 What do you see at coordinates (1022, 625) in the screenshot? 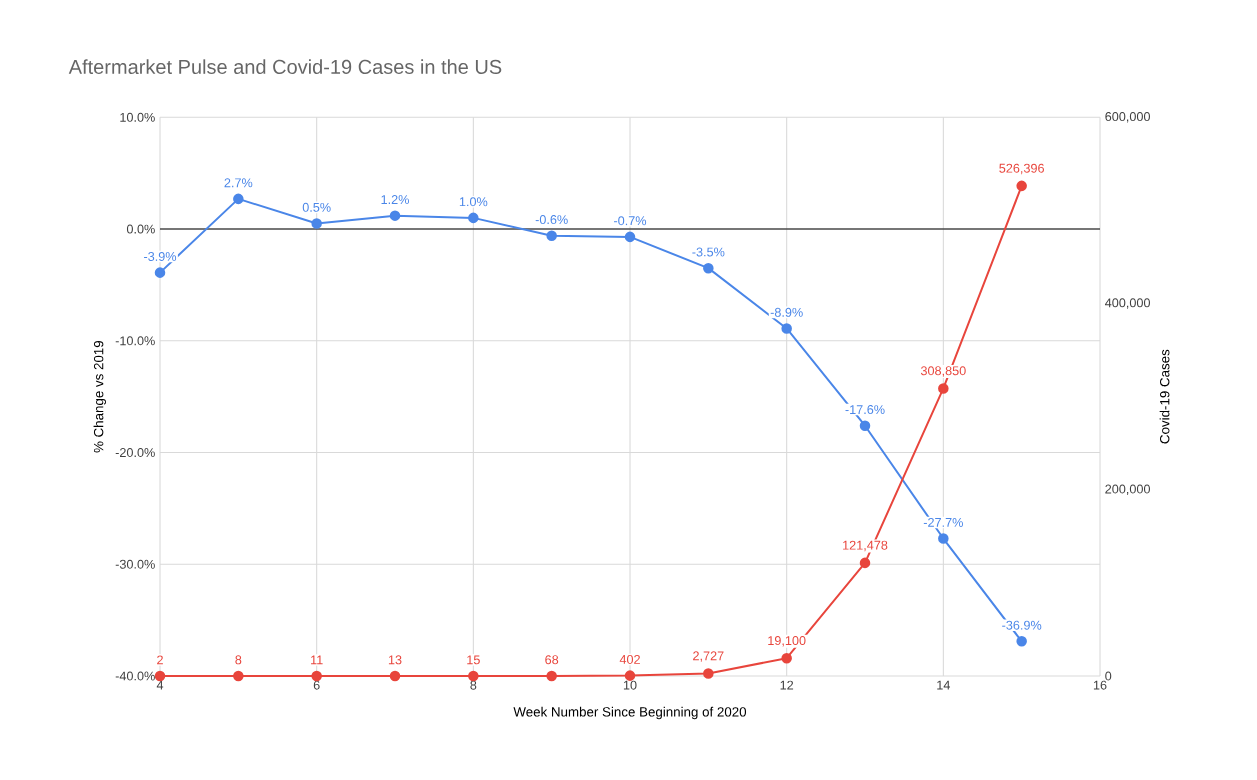
I see `data-label: -36.9%` at bounding box center [1022, 625].